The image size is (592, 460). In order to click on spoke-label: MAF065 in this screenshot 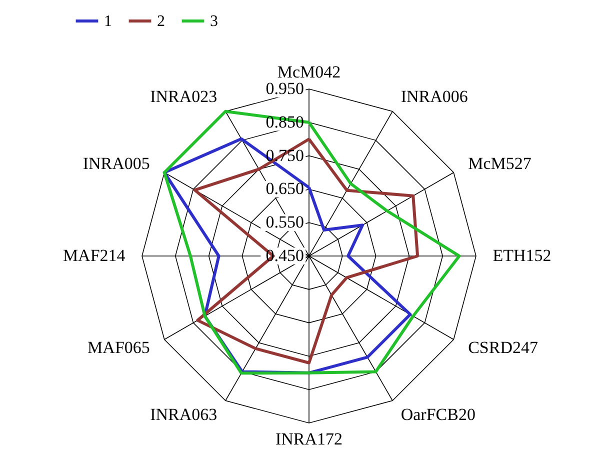, I will do `click(119, 347)`.